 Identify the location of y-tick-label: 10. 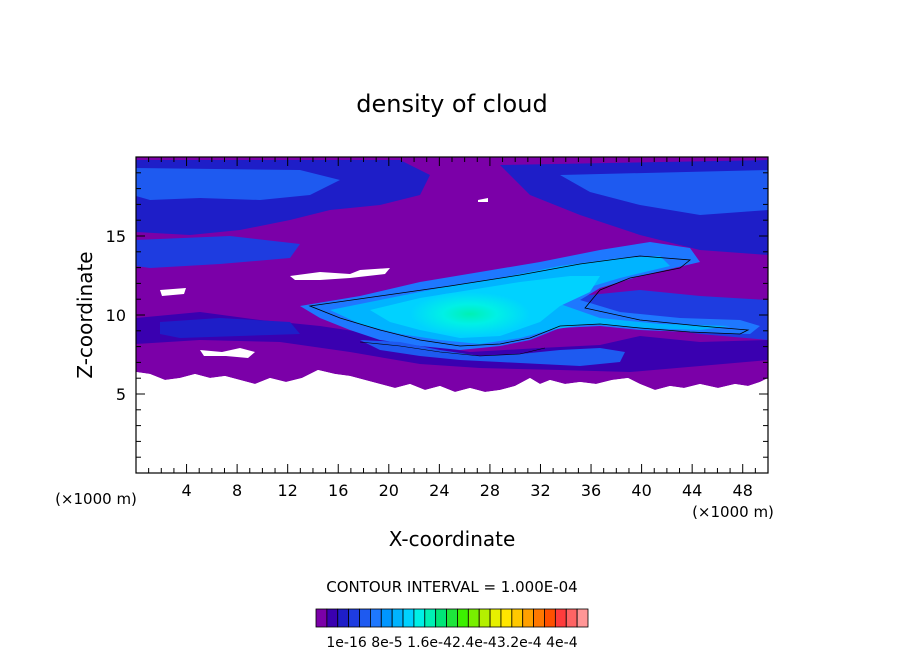
(116, 315).